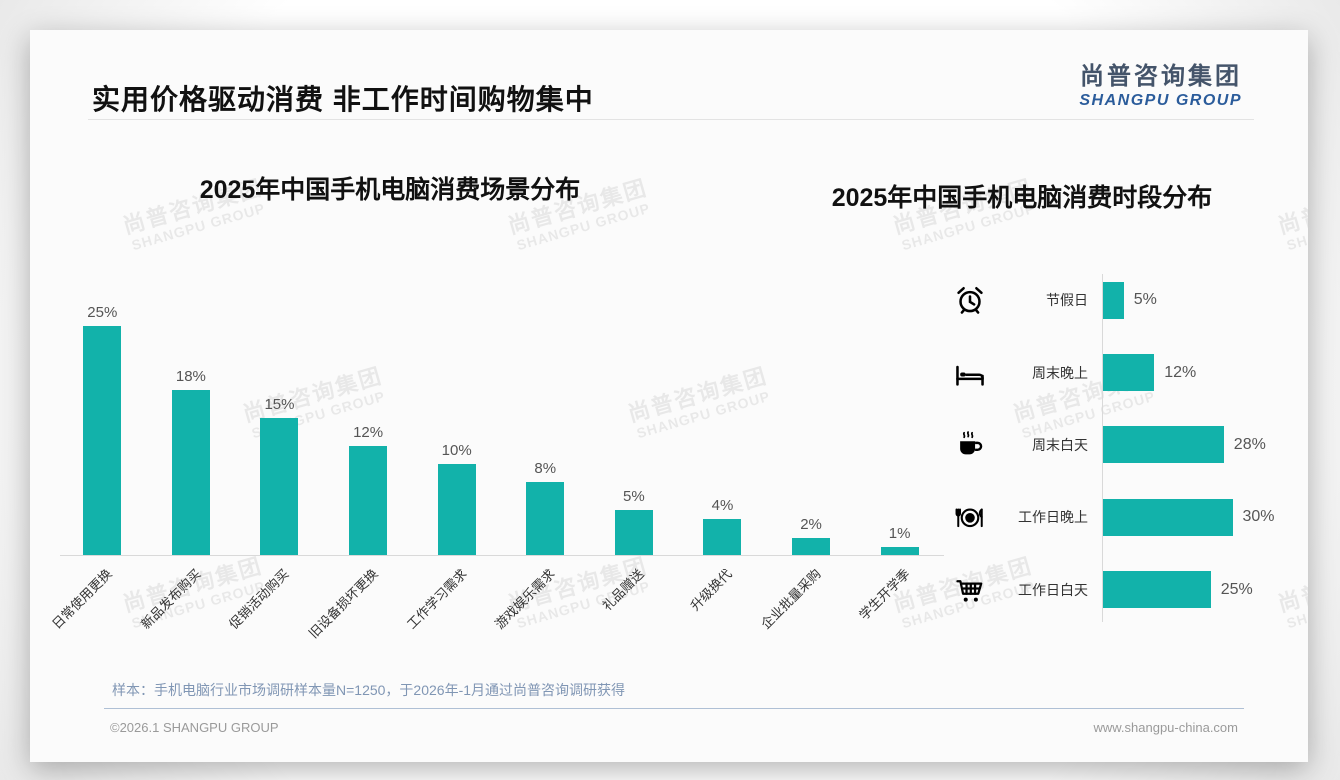 This screenshot has width=1340, height=780. What do you see at coordinates (1060, 372) in the screenshot?
I see `time-category-label: 周末晚上` at bounding box center [1060, 372].